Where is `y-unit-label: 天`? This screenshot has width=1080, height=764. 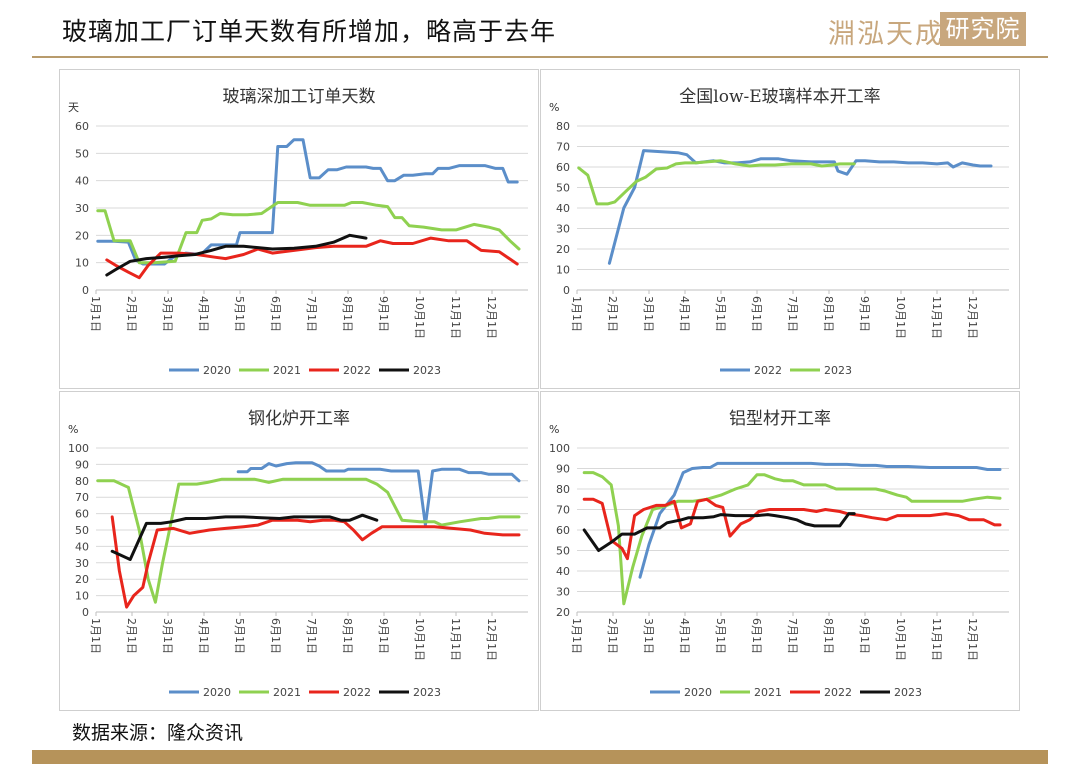 y-unit-label: 天 is located at coordinates (73, 107).